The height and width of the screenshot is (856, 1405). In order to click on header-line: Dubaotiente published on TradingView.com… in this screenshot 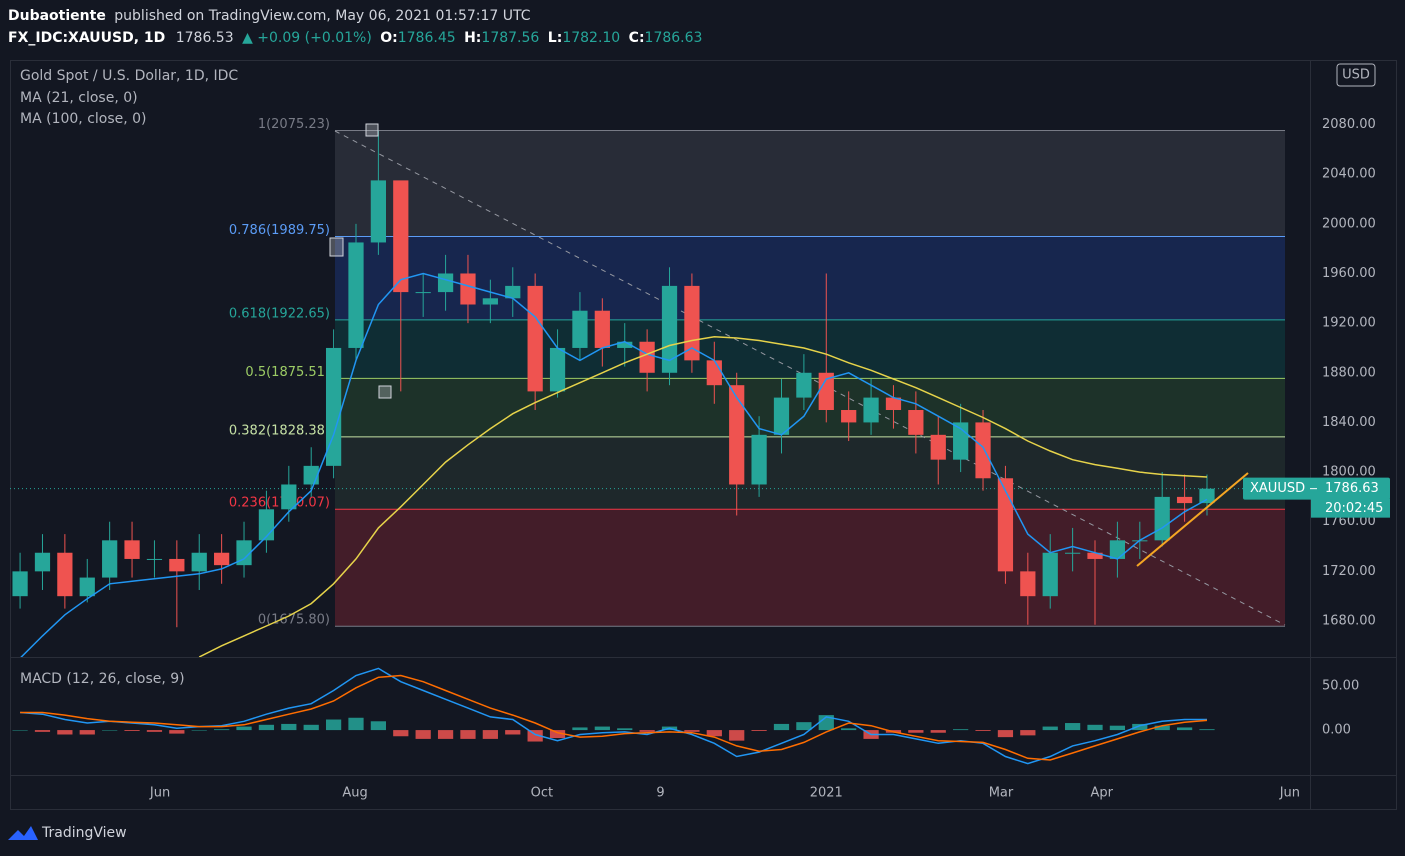, I will do `click(269, 16)`.